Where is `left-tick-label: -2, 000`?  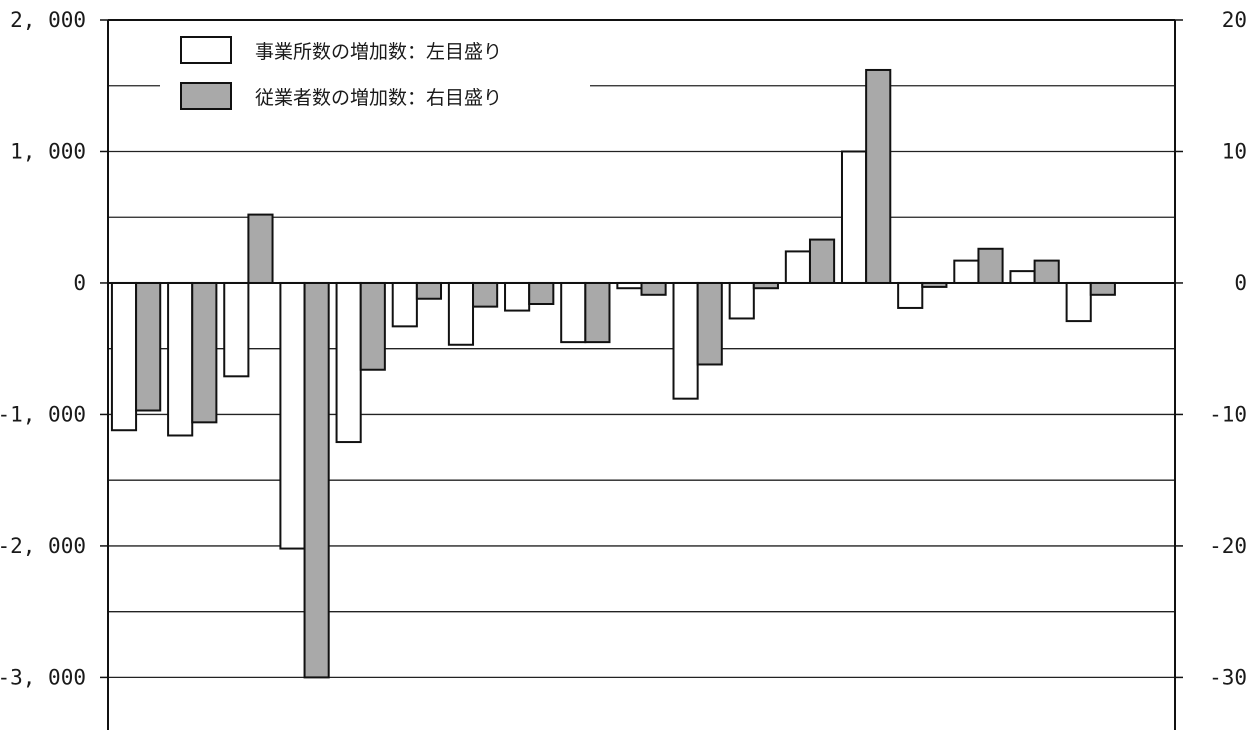 left-tick-label: -2, 000 is located at coordinates (43, 546).